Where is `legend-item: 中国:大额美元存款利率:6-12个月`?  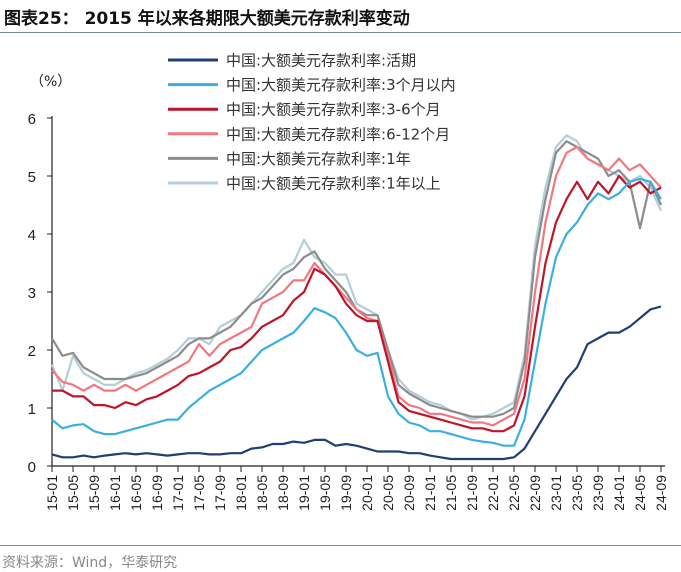
legend-item: 中国:大额美元存款利率:6-12个月 is located at coordinates (309, 134).